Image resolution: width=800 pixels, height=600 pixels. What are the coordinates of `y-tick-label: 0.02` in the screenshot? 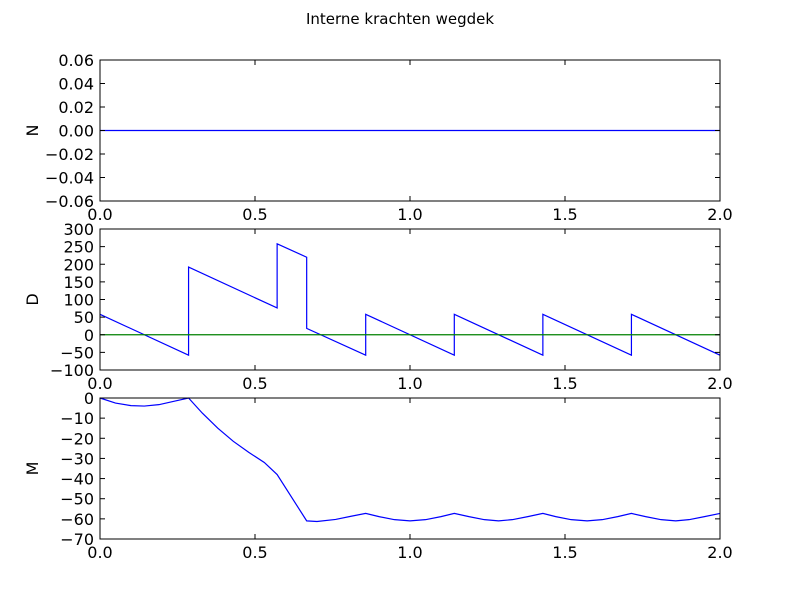 It's located at (76, 107).